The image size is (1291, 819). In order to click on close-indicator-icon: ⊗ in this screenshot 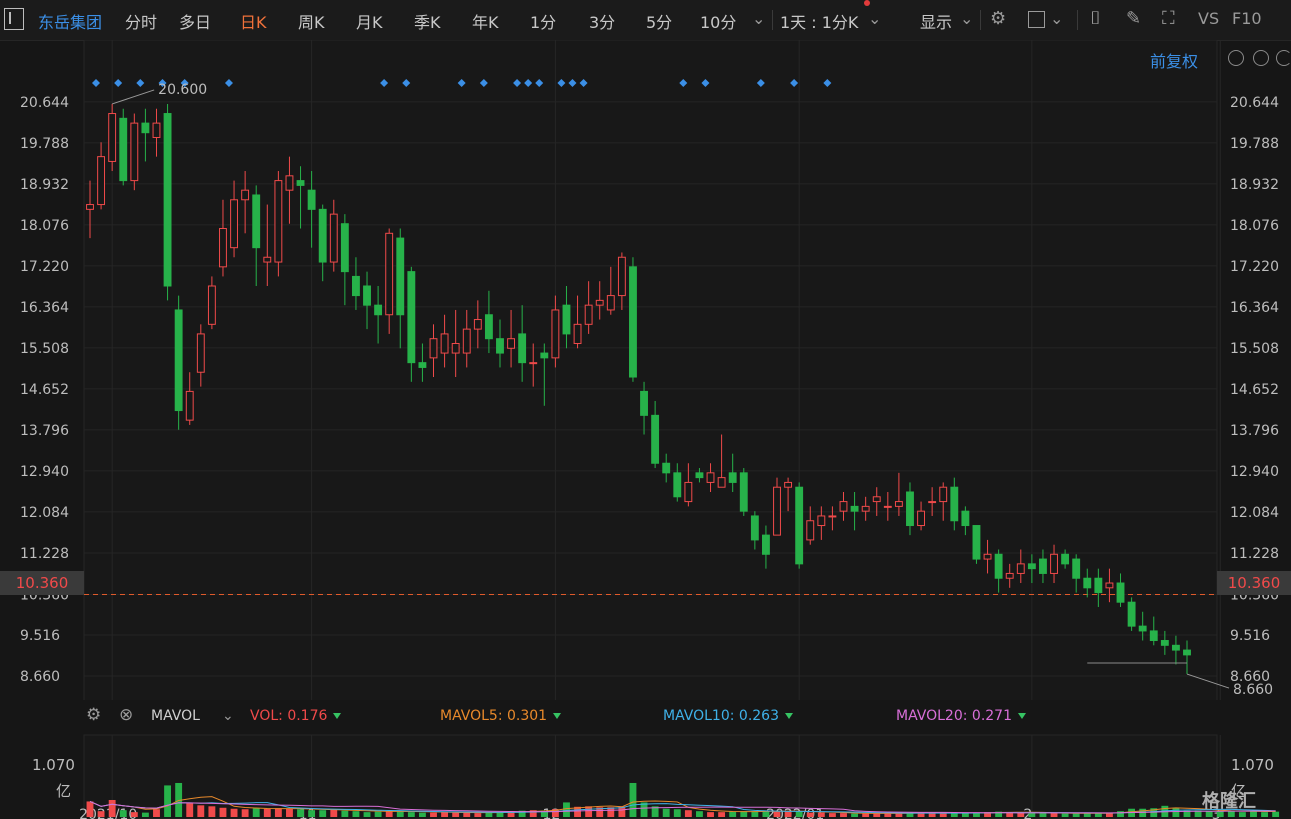, I will do `click(126, 715)`.